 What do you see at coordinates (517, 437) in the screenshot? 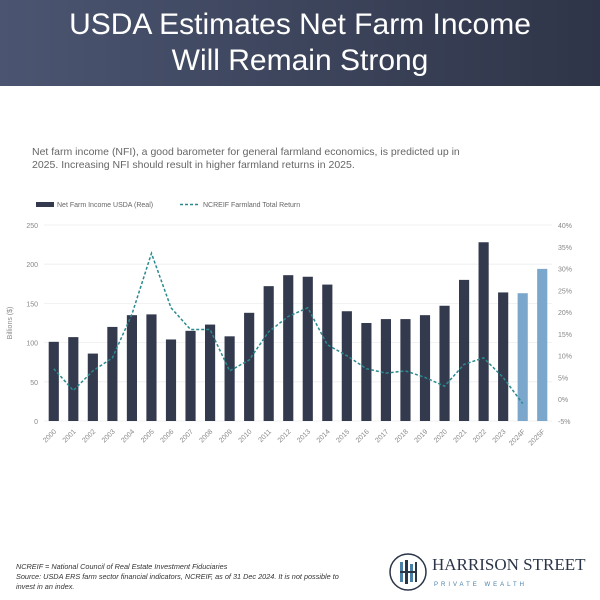
I see `x-tick-label: 2024F` at bounding box center [517, 437].